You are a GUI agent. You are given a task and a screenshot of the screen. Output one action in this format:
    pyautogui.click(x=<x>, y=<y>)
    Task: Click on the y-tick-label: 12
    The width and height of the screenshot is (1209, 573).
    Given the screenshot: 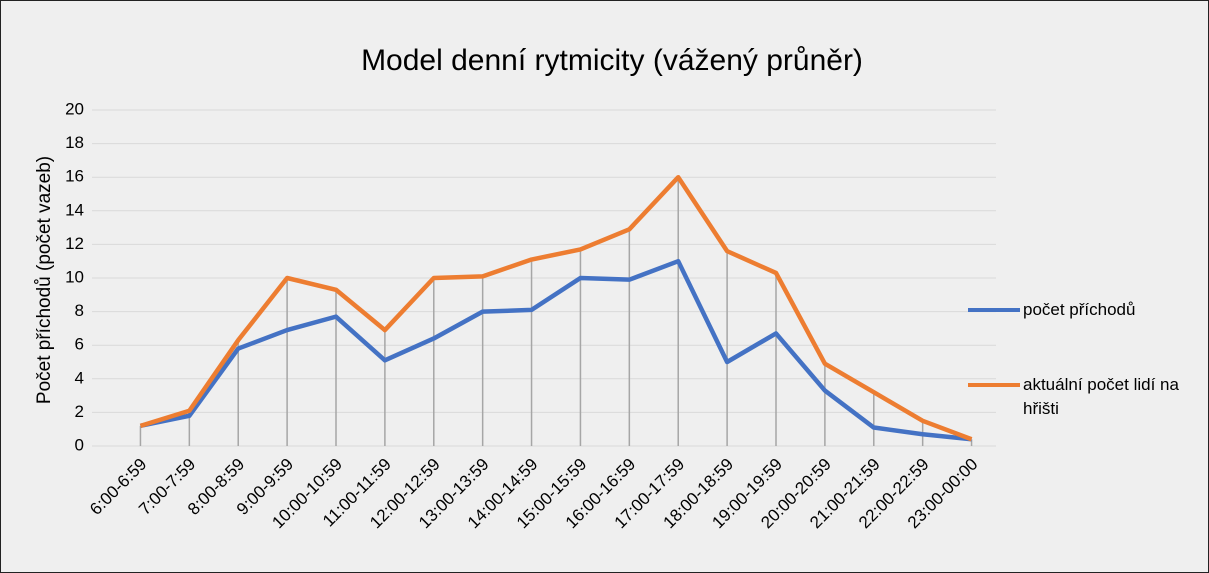 What is the action you would take?
    pyautogui.click(x=74, y=243)
    